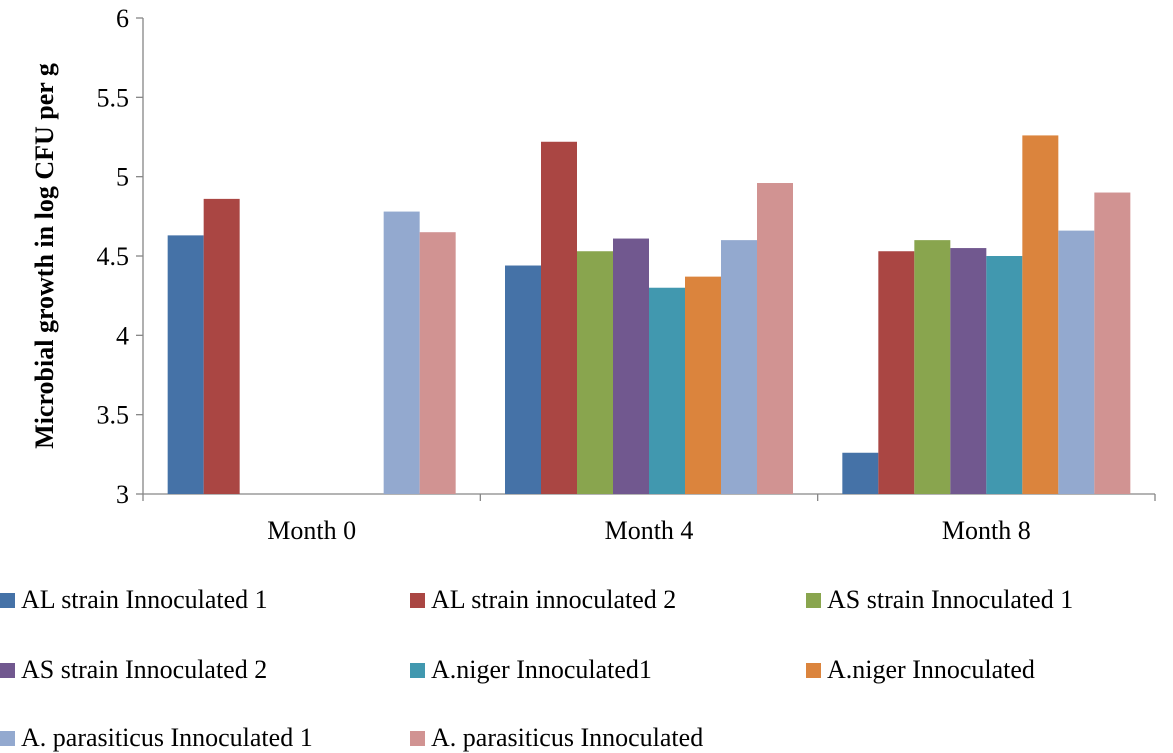 This screenshot has width=1173, height=753. I want to click on legend-item: AS strain Innoculated 1, so click(939, 600).